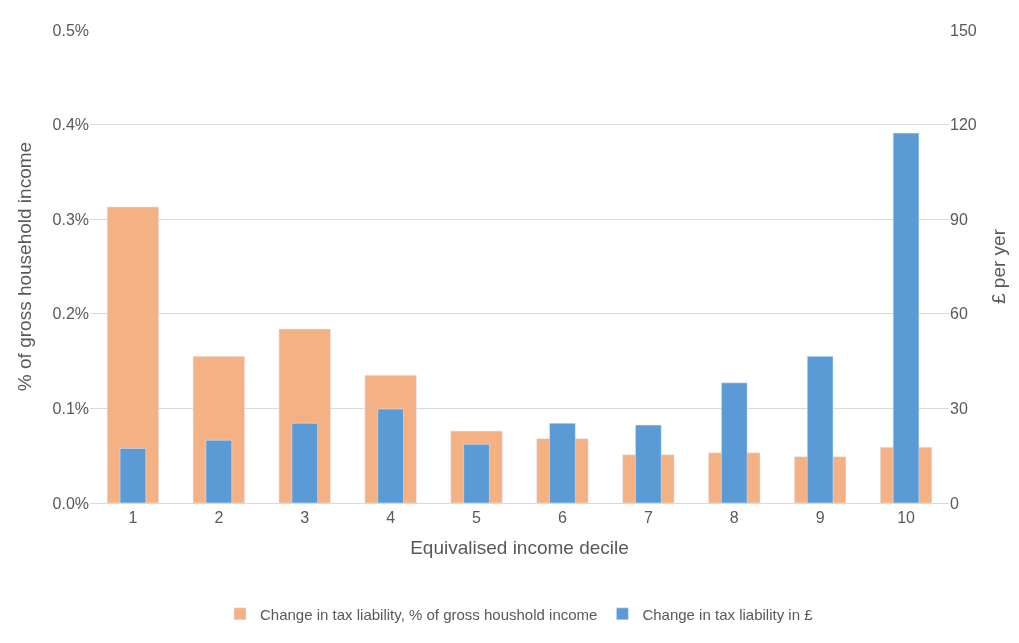 The image size is (1019, 643). What do you see at coordinates (305, 518) in the screenshot?
I see `x-tick-label: 3` at bounding box center [305, 518].